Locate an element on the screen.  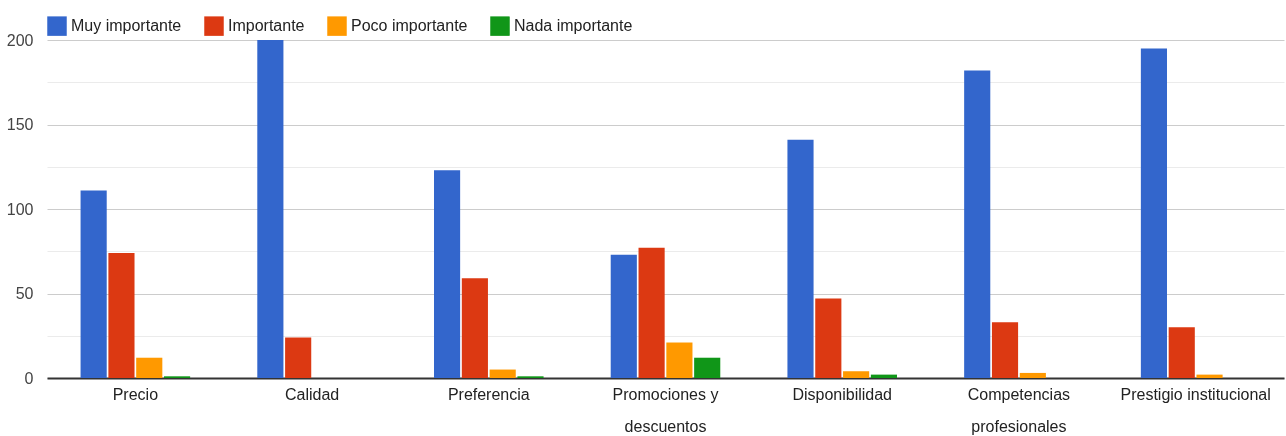
x-tick-label: Disponibilidad is located at coordinates (842, 394).